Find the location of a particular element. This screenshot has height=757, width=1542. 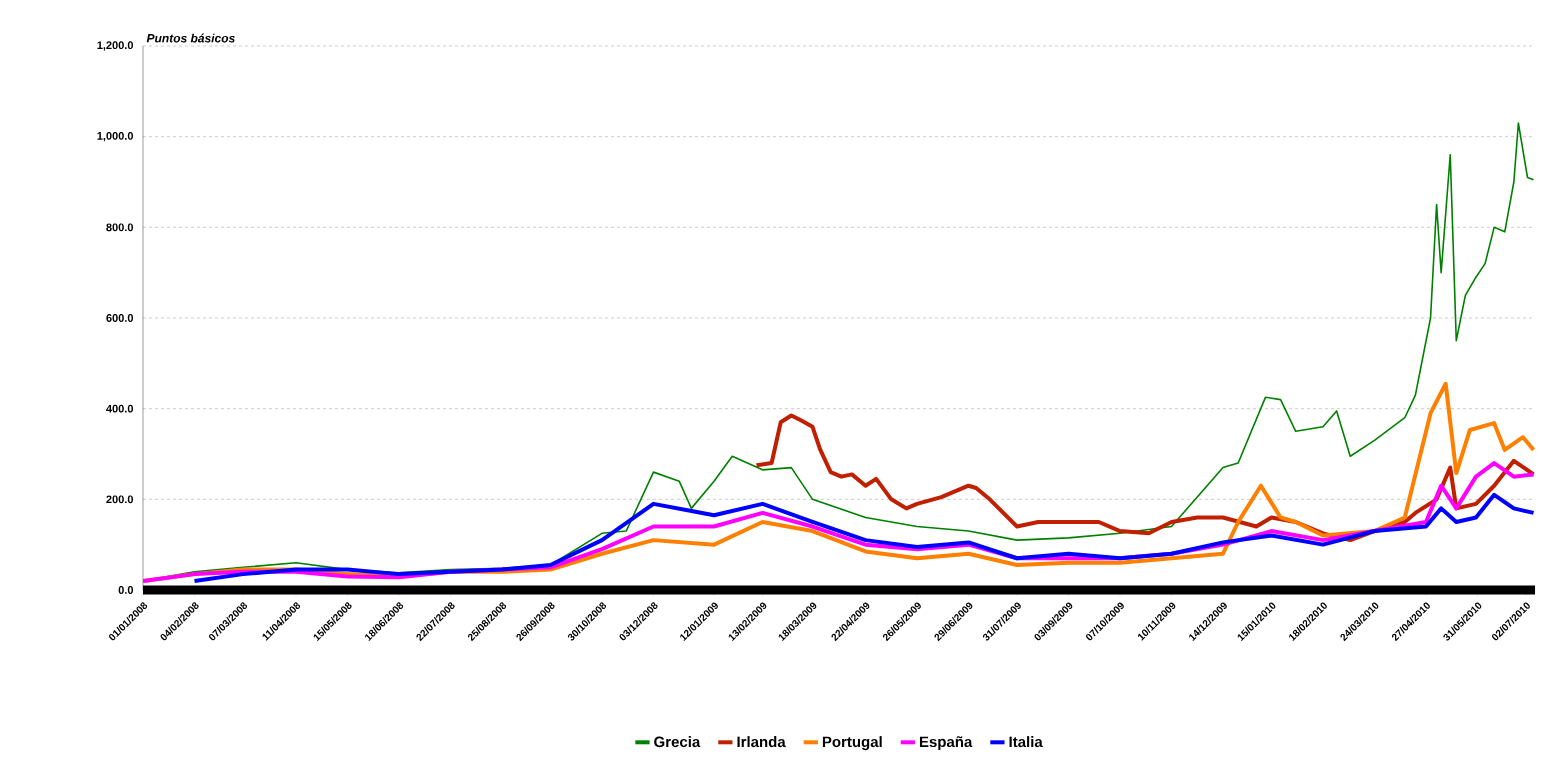

y-tick-label: 600.0 is located at coordinates (120, 318).